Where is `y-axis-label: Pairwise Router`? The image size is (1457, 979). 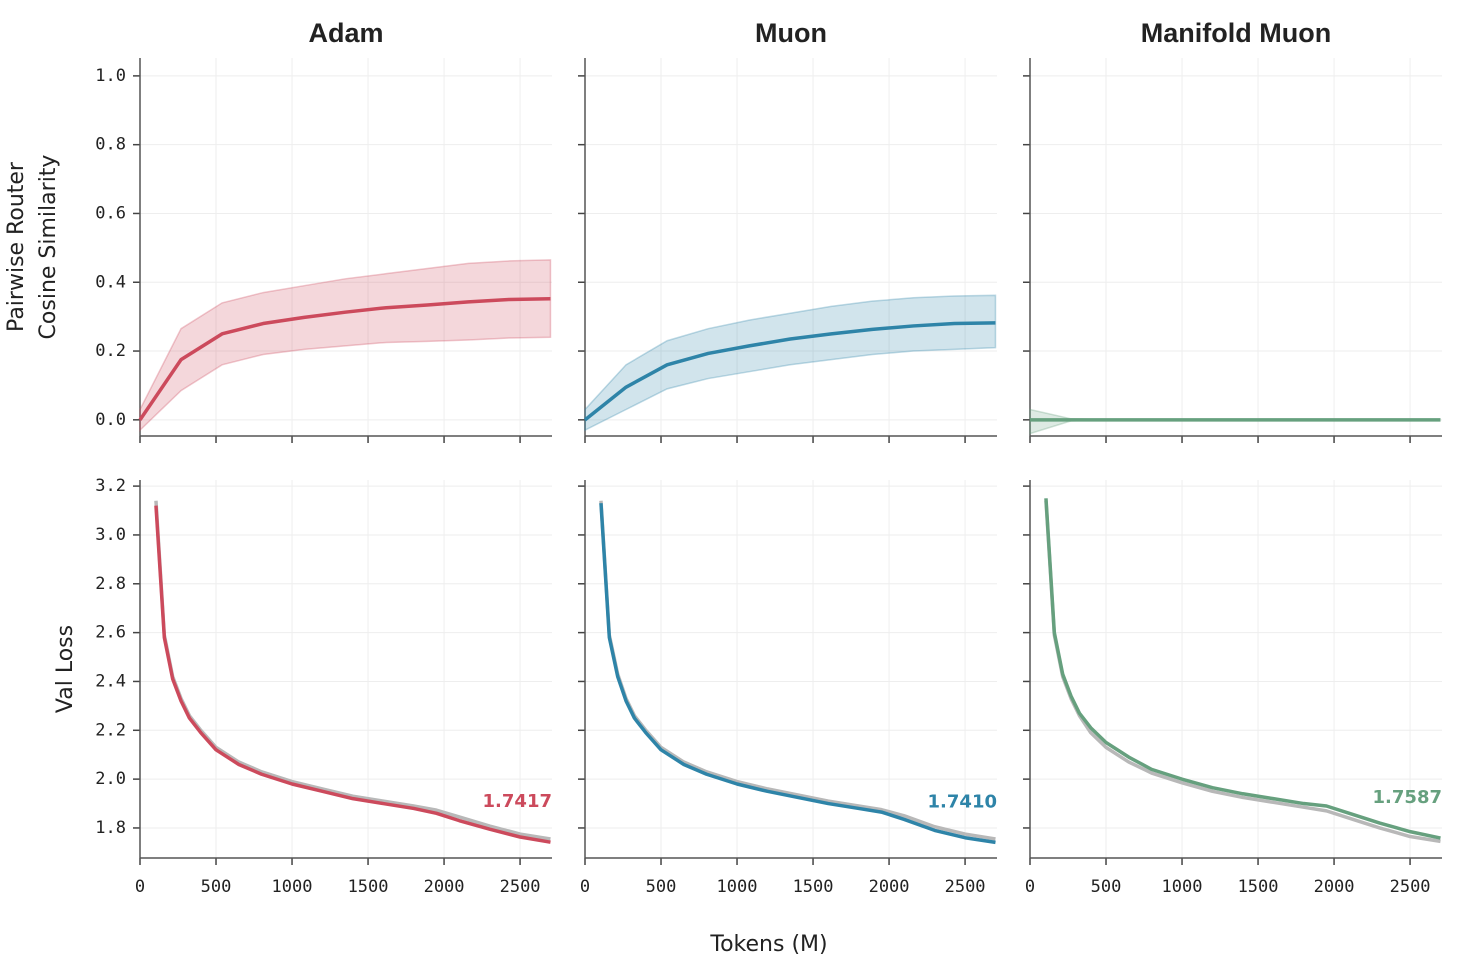
y-axis-label: Pairwise Router is located at coordinates (16, 246).